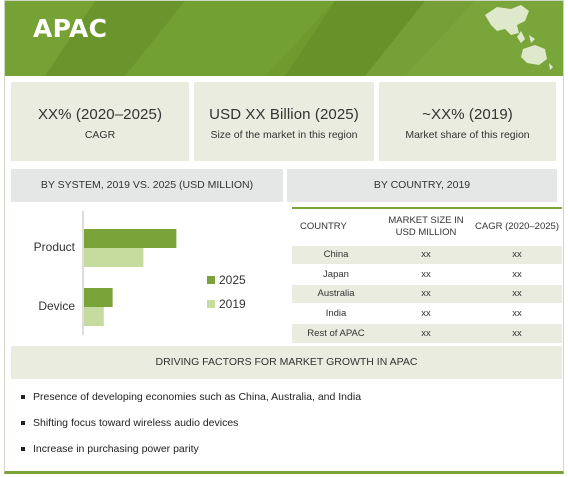 This screenshot has width=568, height=477. I want to click on list-item: Increase in purchasing power parity, so click(191, 449).